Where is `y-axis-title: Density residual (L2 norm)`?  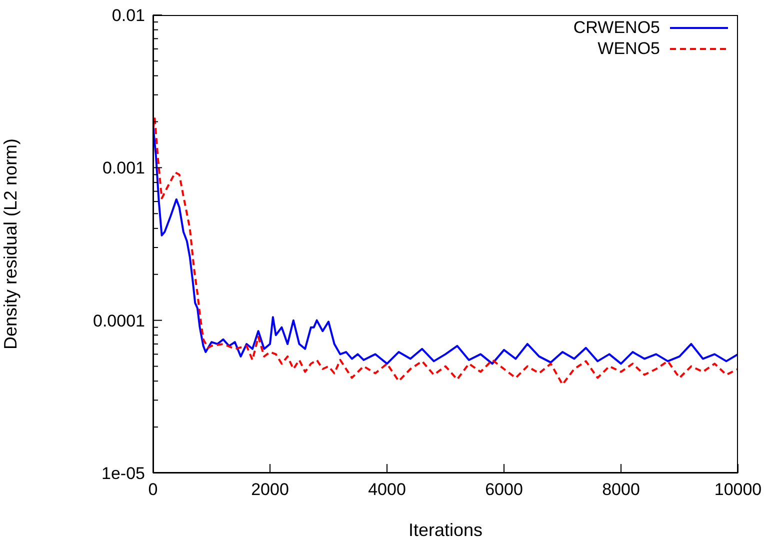 y-axis-title: Density residual (L2 norm) is located at coordinates (10, 244).